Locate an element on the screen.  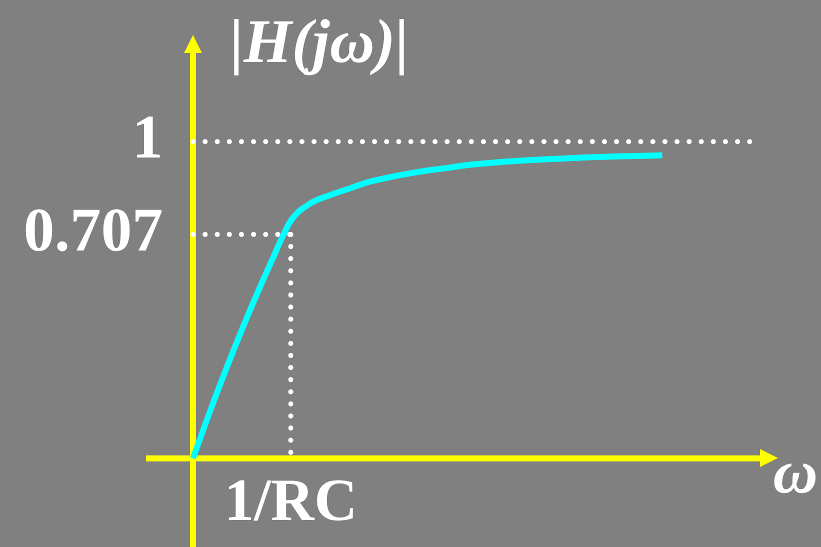
y-tick-label: 1 is located at coordinates (147, 138).